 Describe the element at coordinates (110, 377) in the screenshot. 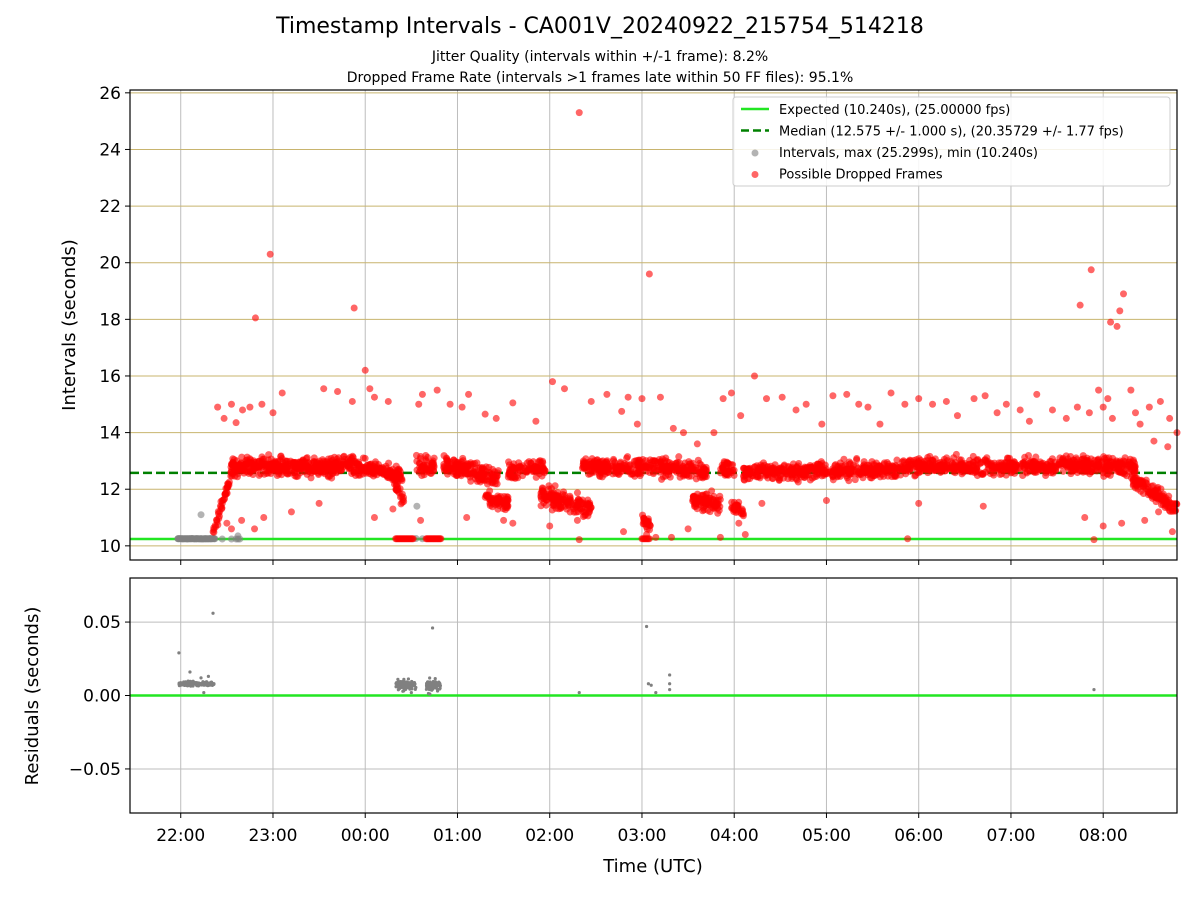

I see `top-y-tick-label: 16` at that location.